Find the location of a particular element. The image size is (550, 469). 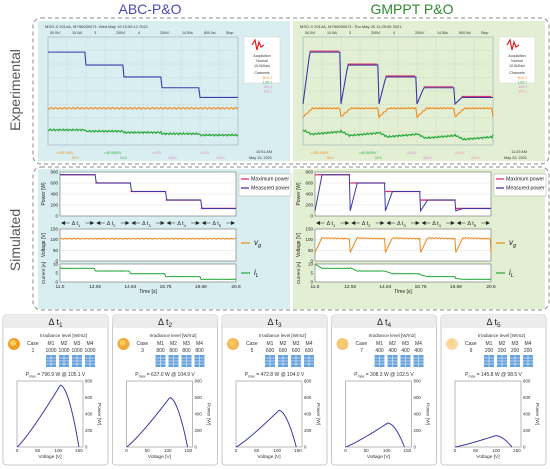

pv-ytick: 0 is located at coordinates (86, 447).